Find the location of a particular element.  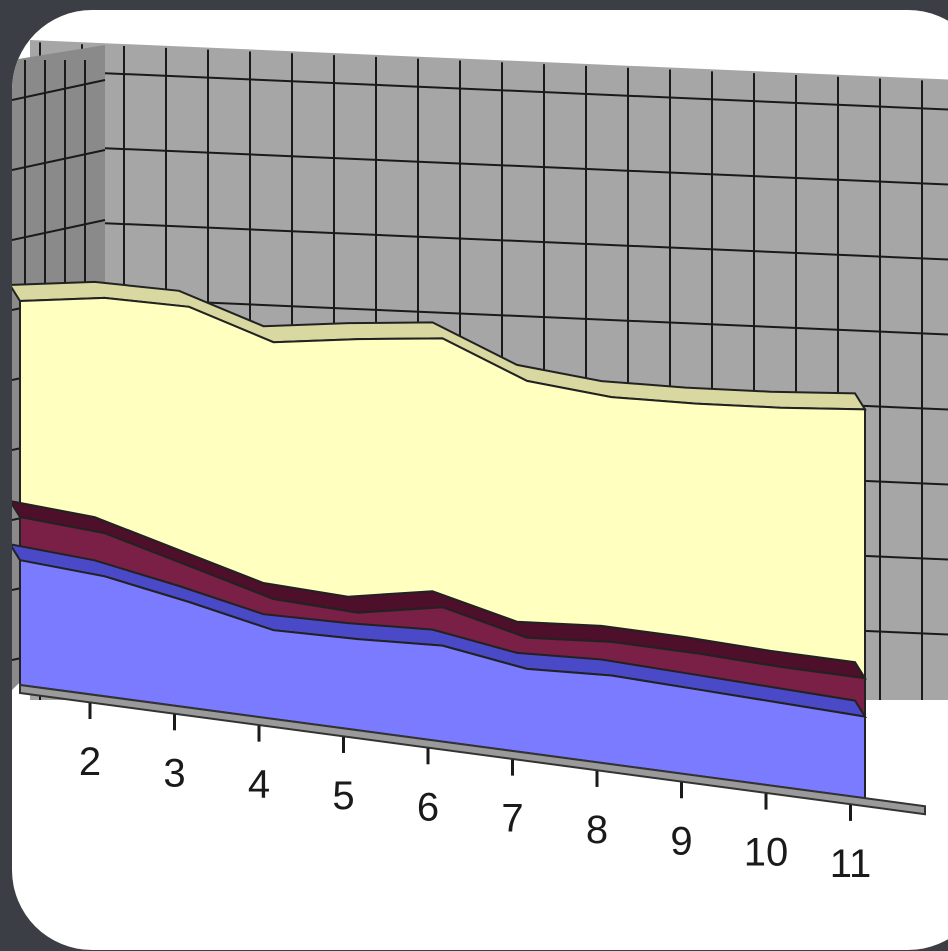

x-tick-label: 7 is located at coordinates (512, 819).